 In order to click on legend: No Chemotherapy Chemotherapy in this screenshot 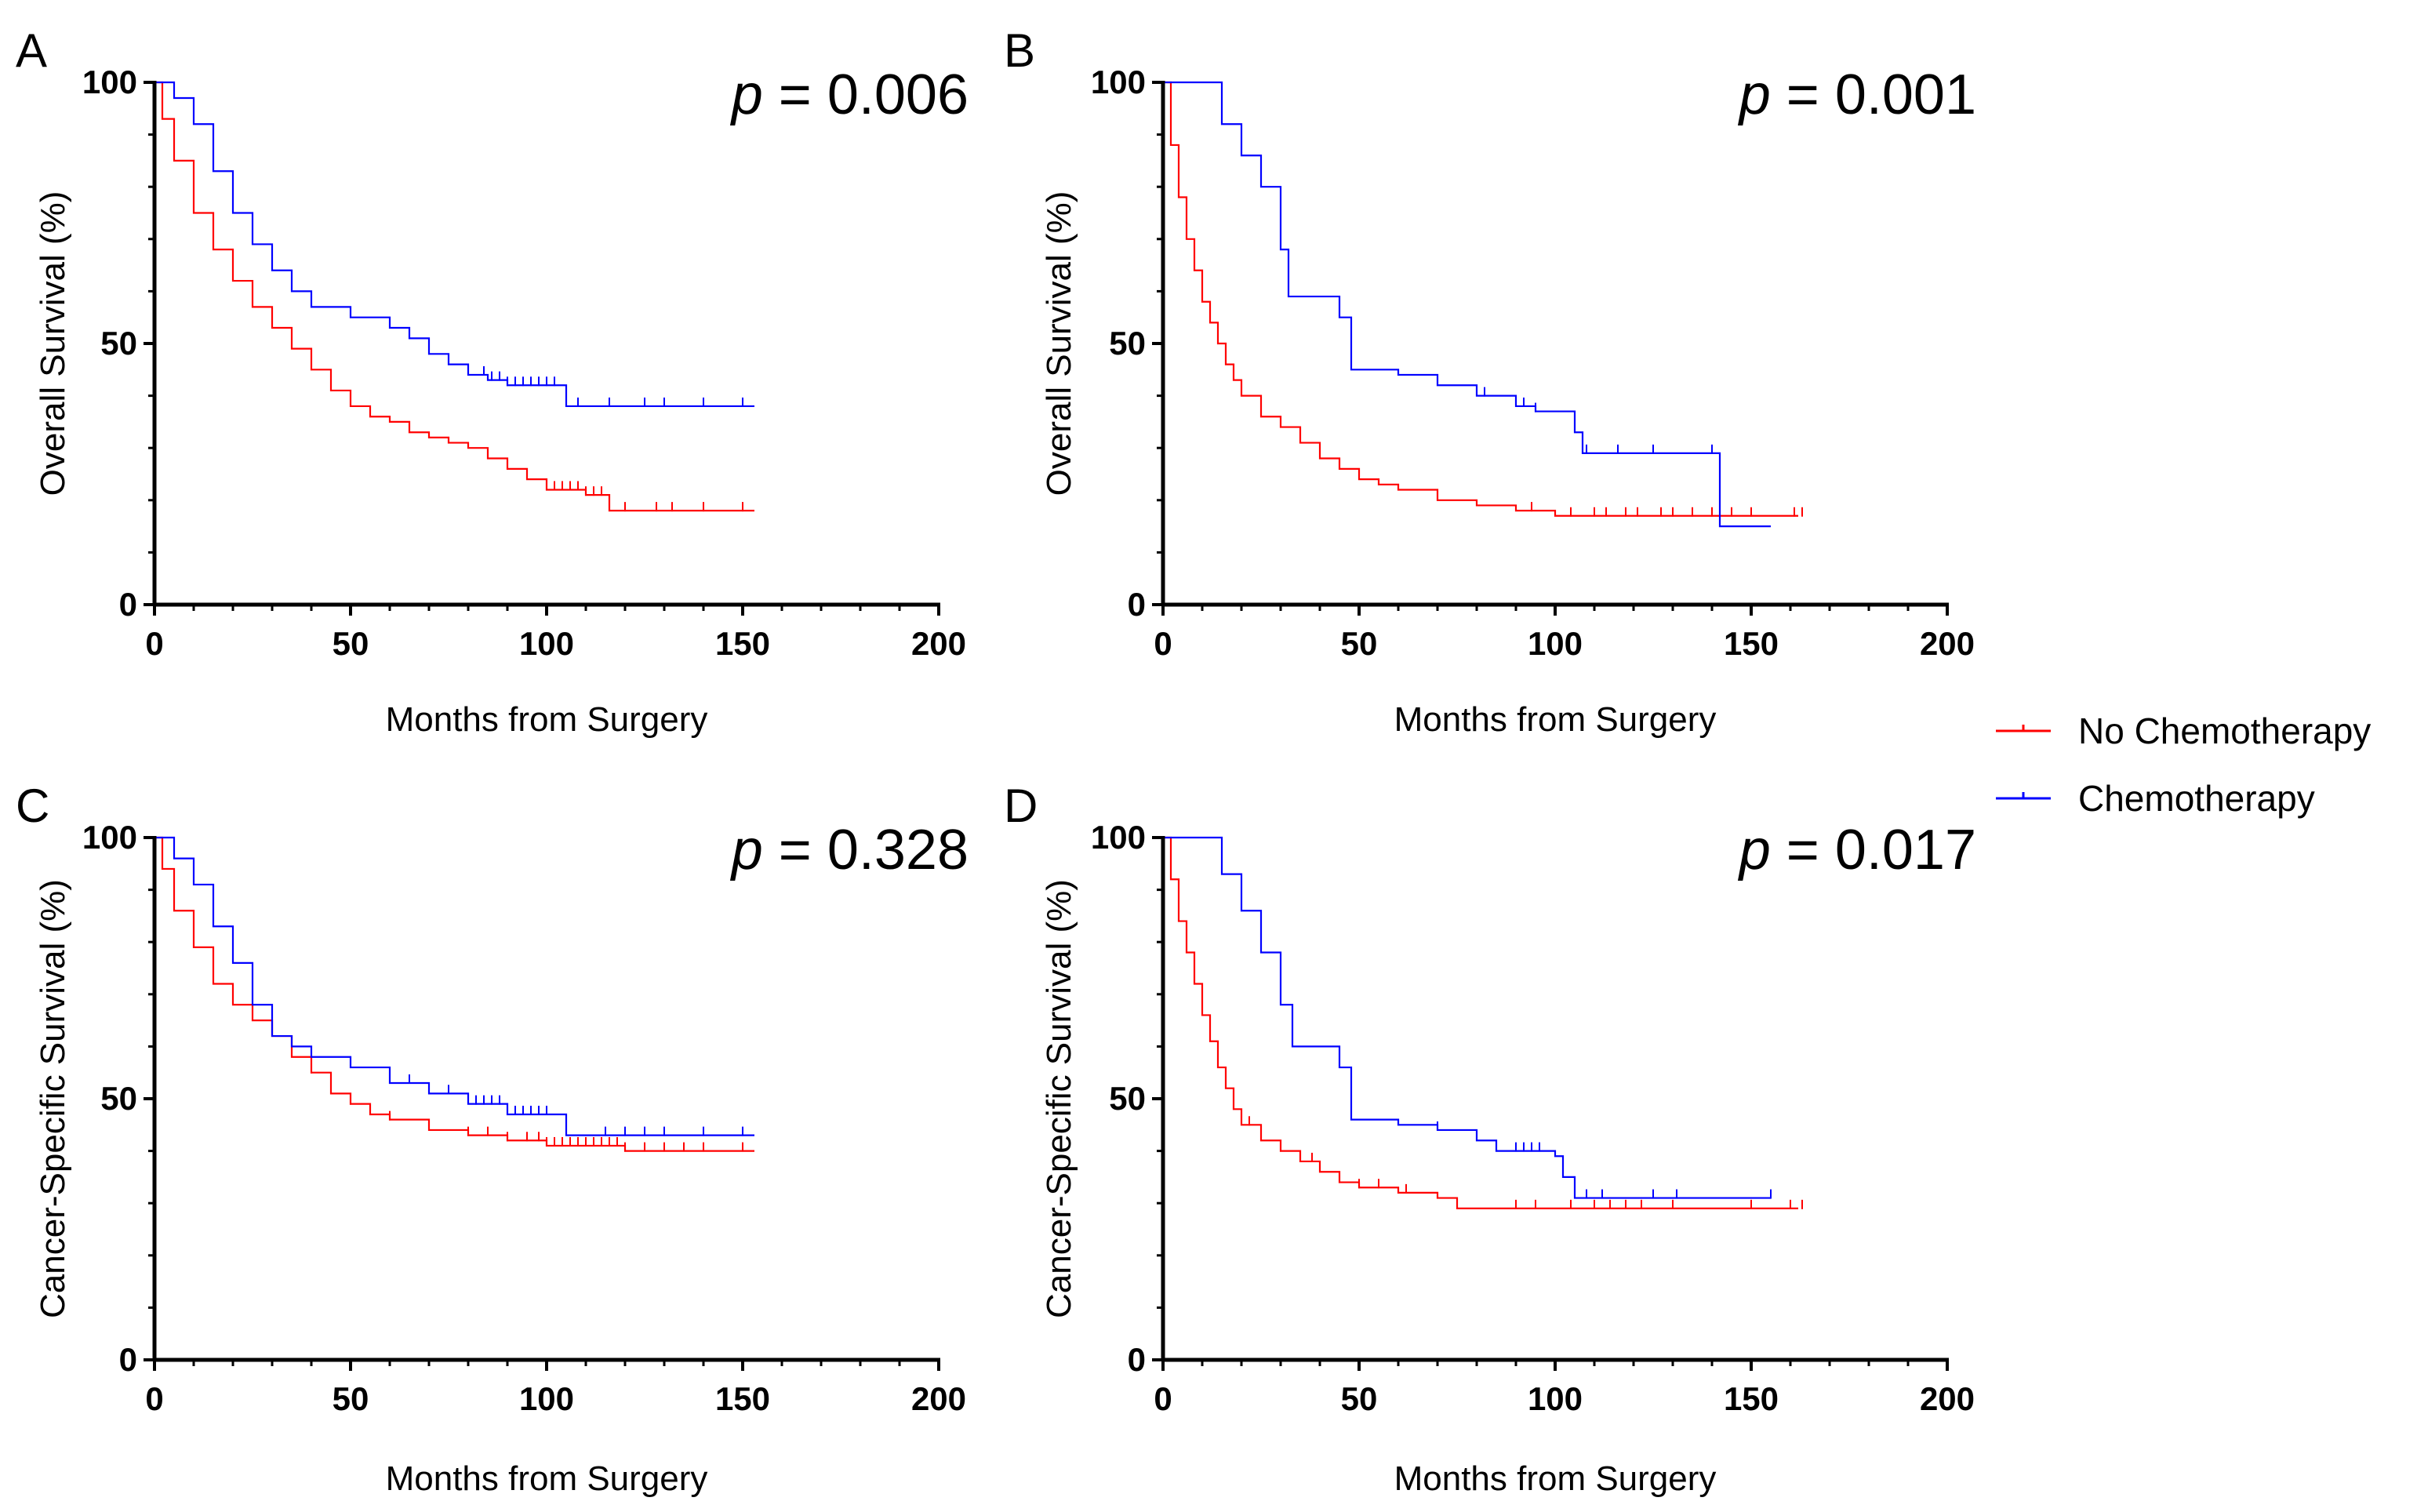, I will do `click(2183, 765)`.